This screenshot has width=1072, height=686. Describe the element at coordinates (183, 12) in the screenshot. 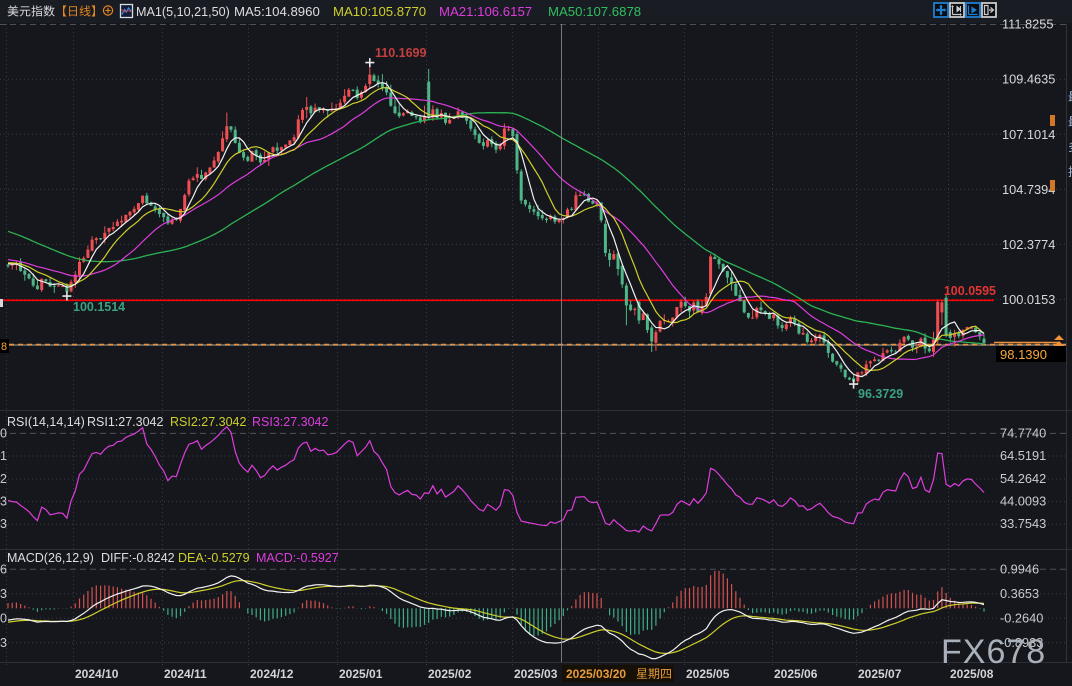

I see `svg-text: MA1(5,10,21,50)` at that location.